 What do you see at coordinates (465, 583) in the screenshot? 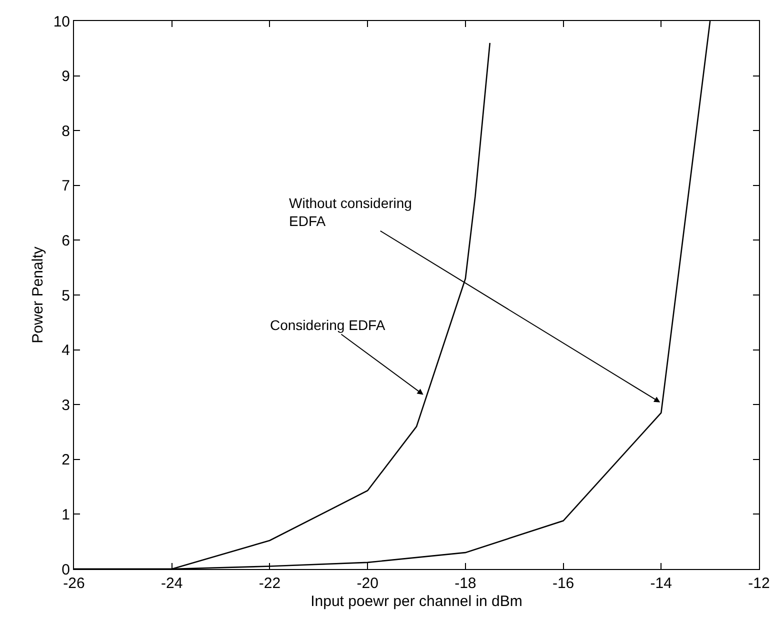
I see `x-tick-label: -18` at bounding box center [465, 583].